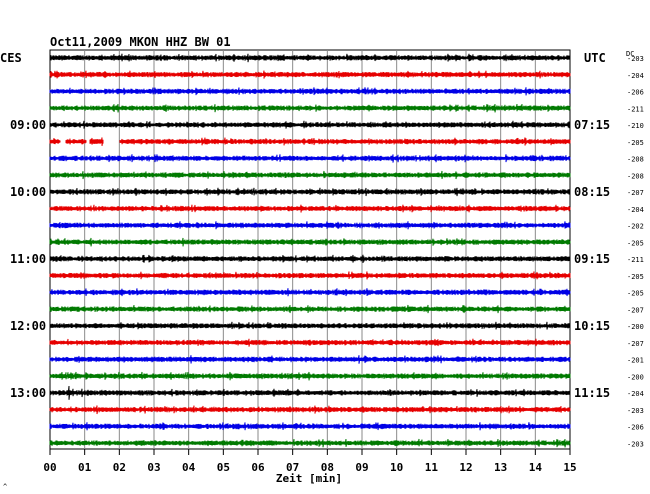 This screenshot has height=494, width=650. Describe the element at coordinates (5, 487) in the screenshot. I see `footer-mark: ^` at that location.